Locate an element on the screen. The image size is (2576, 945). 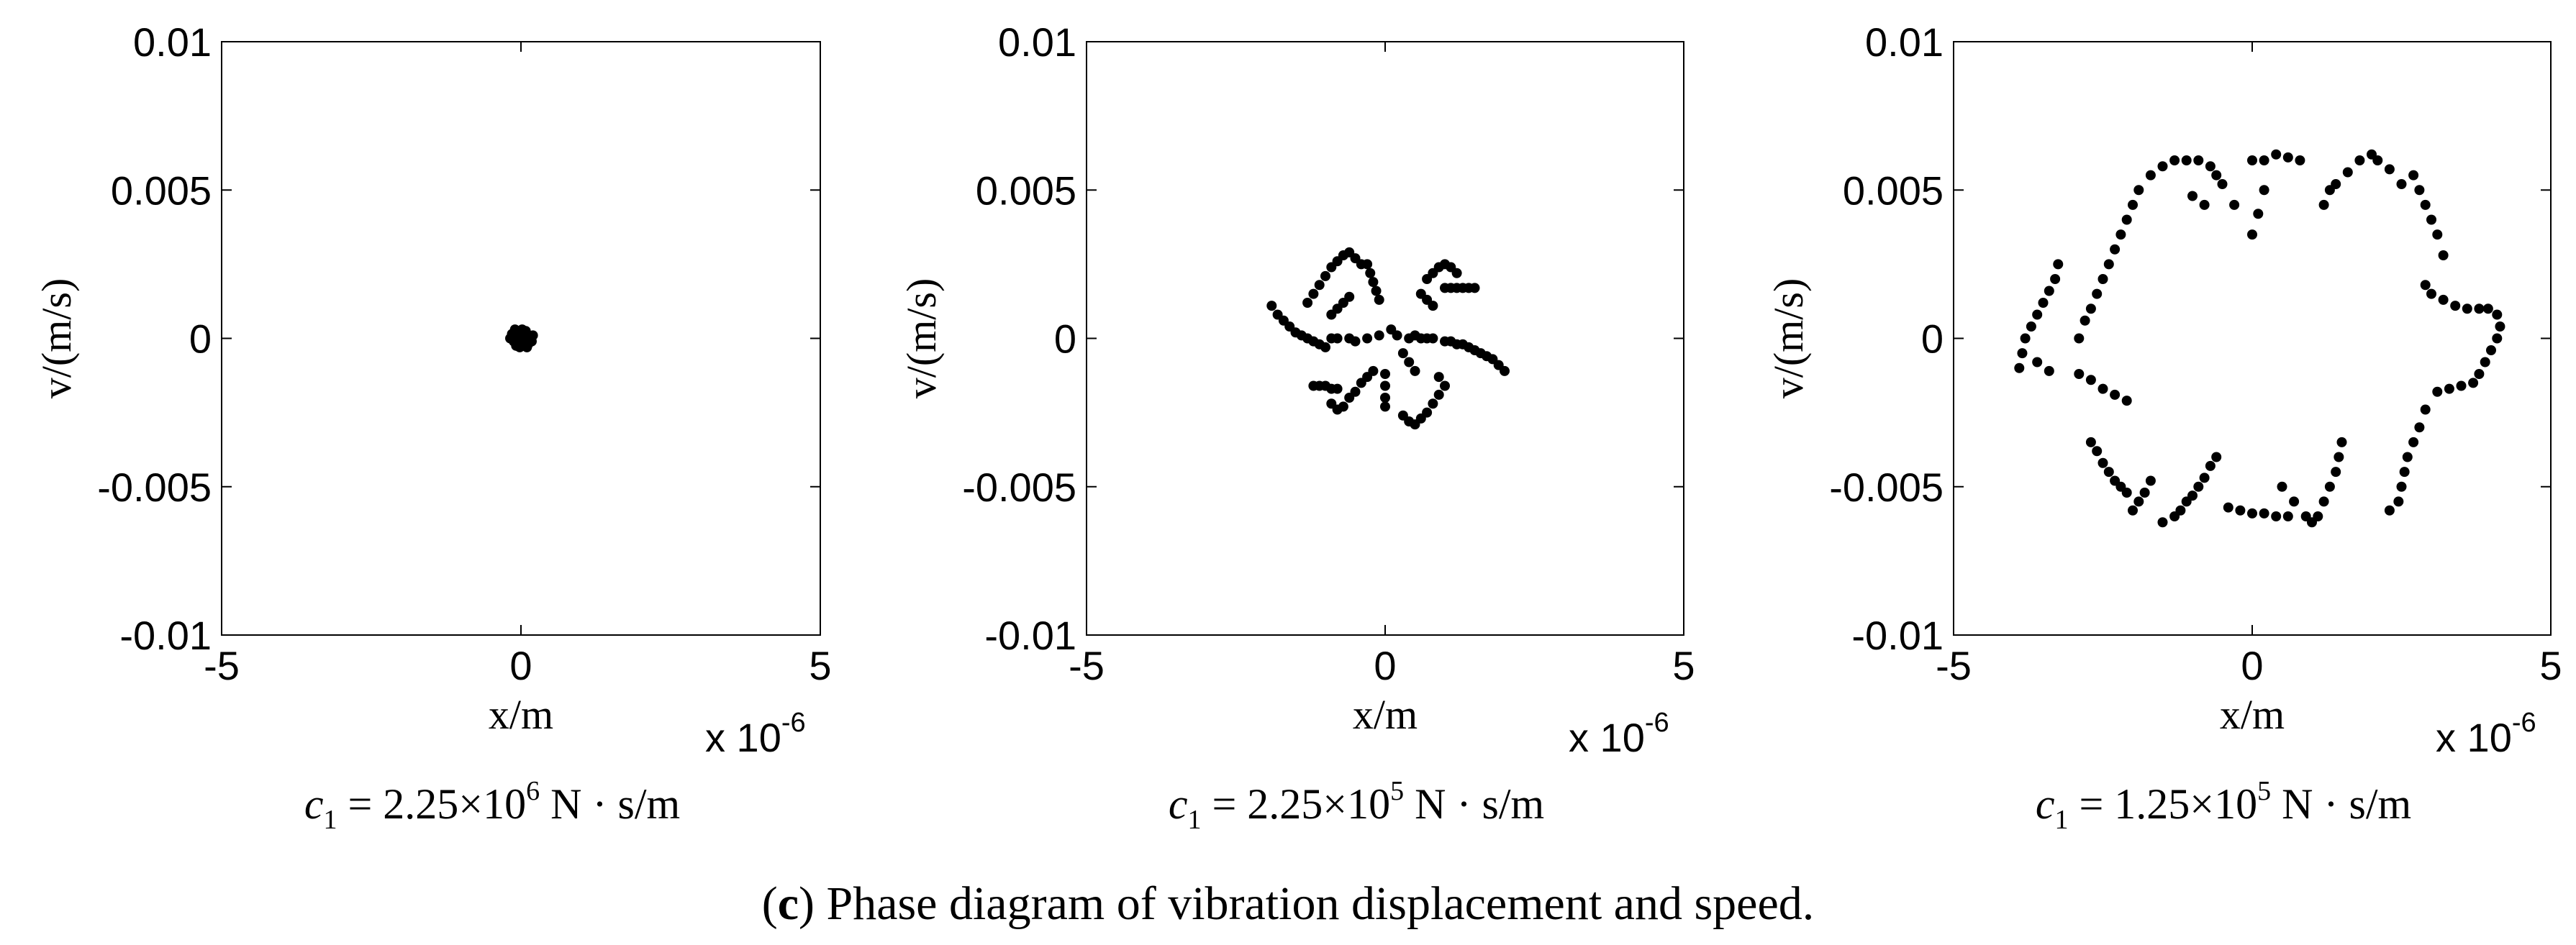
figure-caption-open: ( is located at coordinates (770, 903).